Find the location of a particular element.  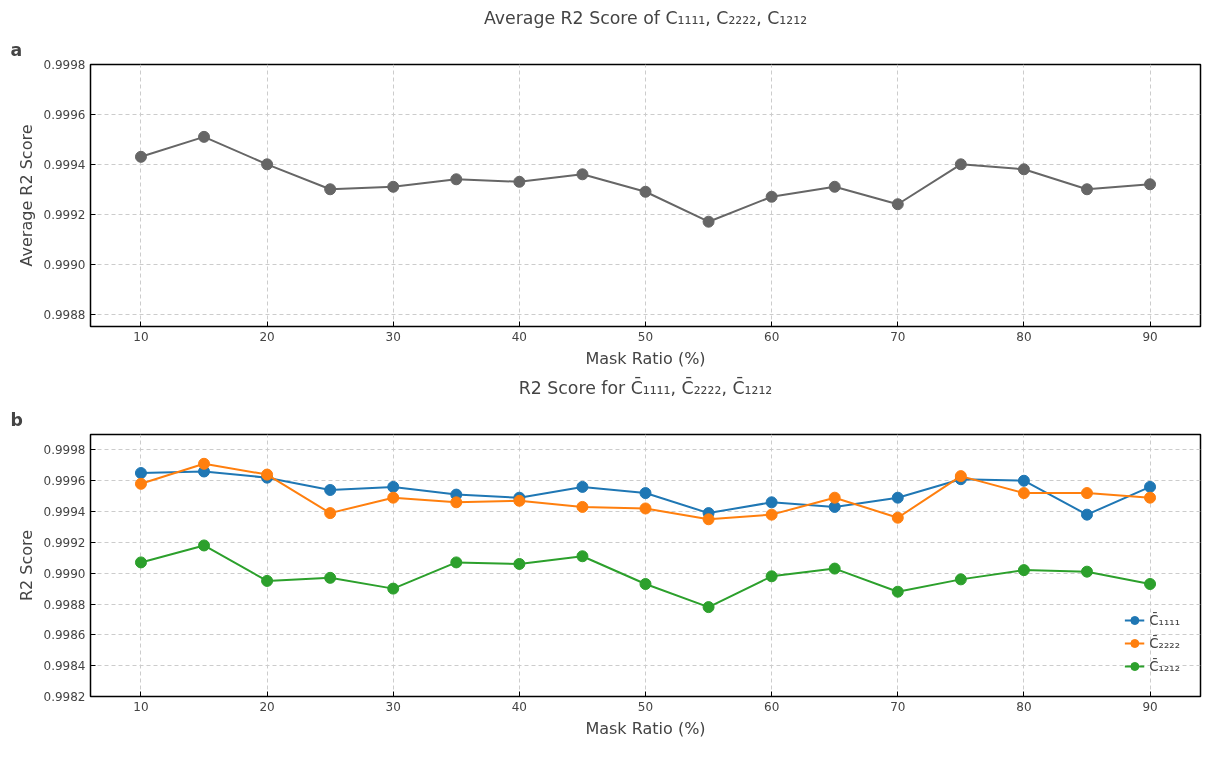

y-axis-title: R2 Score is located at coordinates (26, 565).